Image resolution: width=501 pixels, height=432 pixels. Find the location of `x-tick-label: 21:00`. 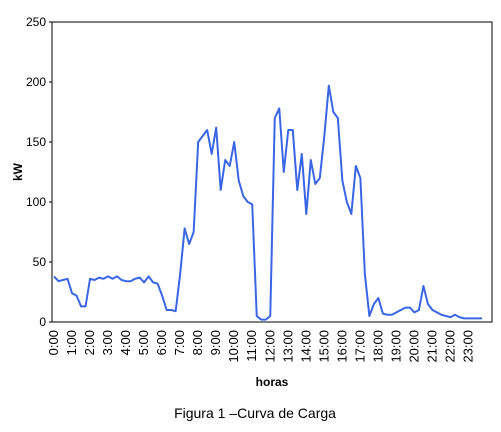

x-tick-label: 21:00 is located at coordinates (431, 346).